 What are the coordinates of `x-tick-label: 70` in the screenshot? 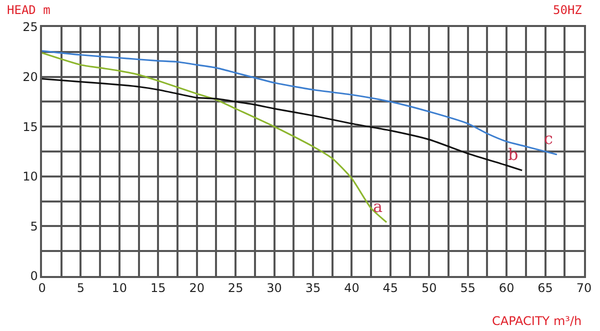 It's located at (584, 288).